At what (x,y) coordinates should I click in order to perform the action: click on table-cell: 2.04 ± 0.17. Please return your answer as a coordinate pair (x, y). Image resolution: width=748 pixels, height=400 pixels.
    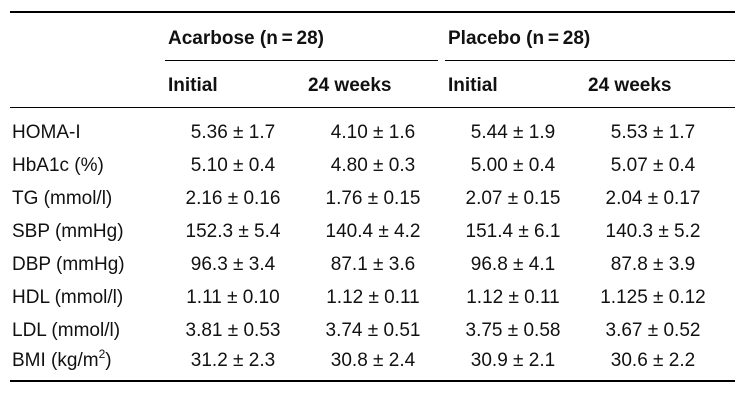
    Looking at the image, I should click on (653, 198).